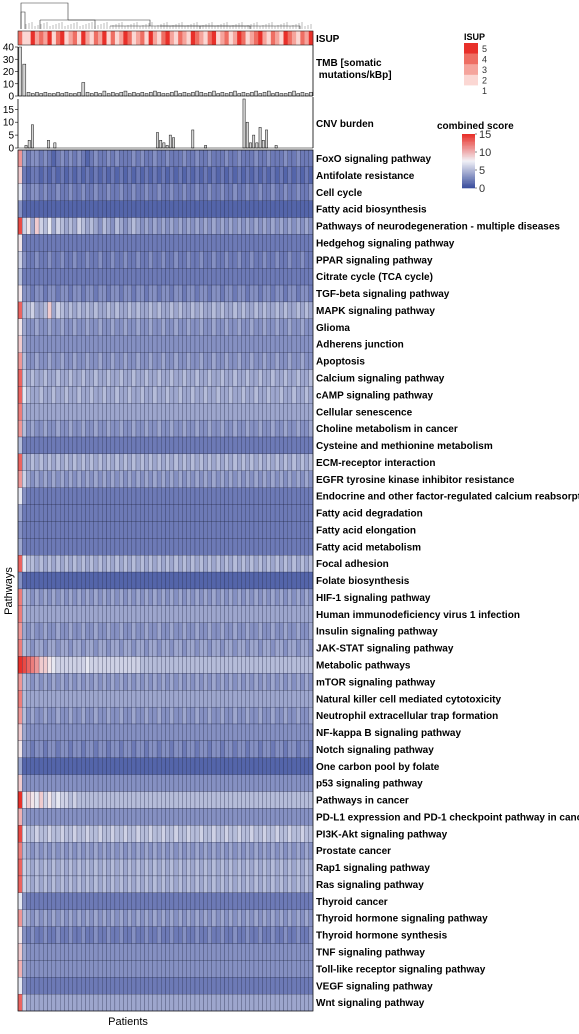 This screenshot has height=1034, width=579. What do you see at coordinates (369, 784) in the screenshot?
I see `pathway-label: p53 signaling pathway` at bounding box center [369, 784].